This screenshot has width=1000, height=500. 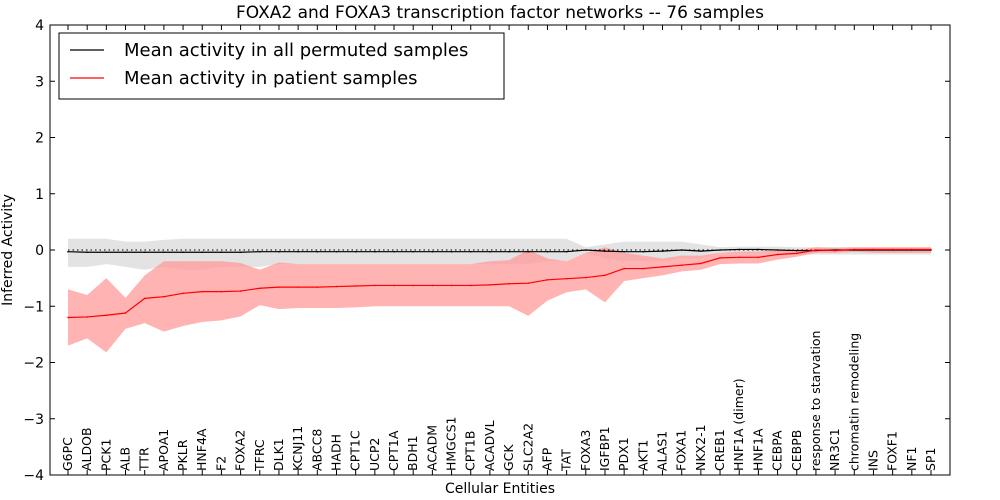 I want to click on x-tick-label: TFRC, so click(x=259, y=455).